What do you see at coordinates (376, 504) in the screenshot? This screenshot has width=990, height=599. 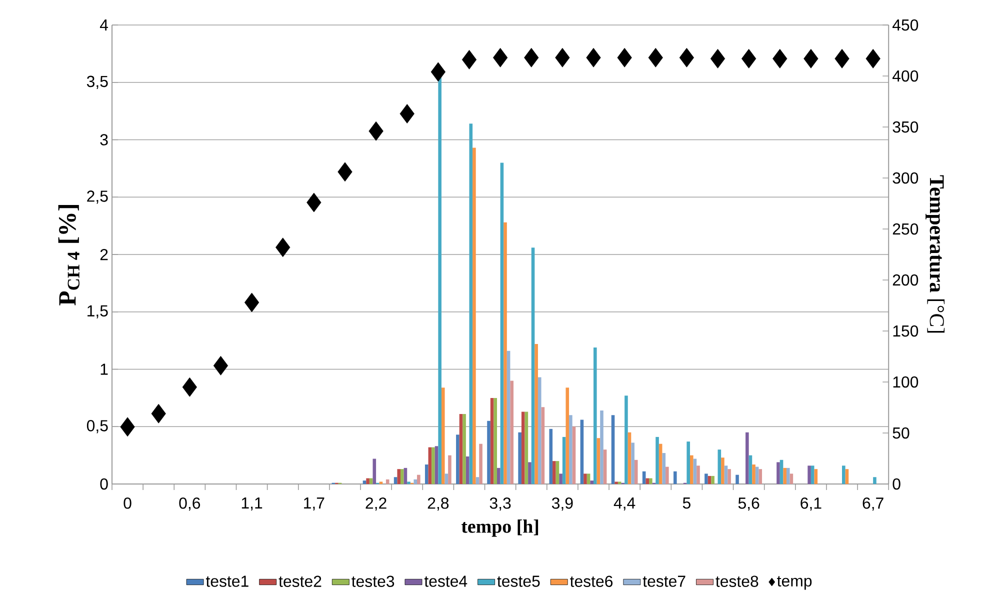 I see `x-tick-label: 2,2` at bounding box center [376, 504].